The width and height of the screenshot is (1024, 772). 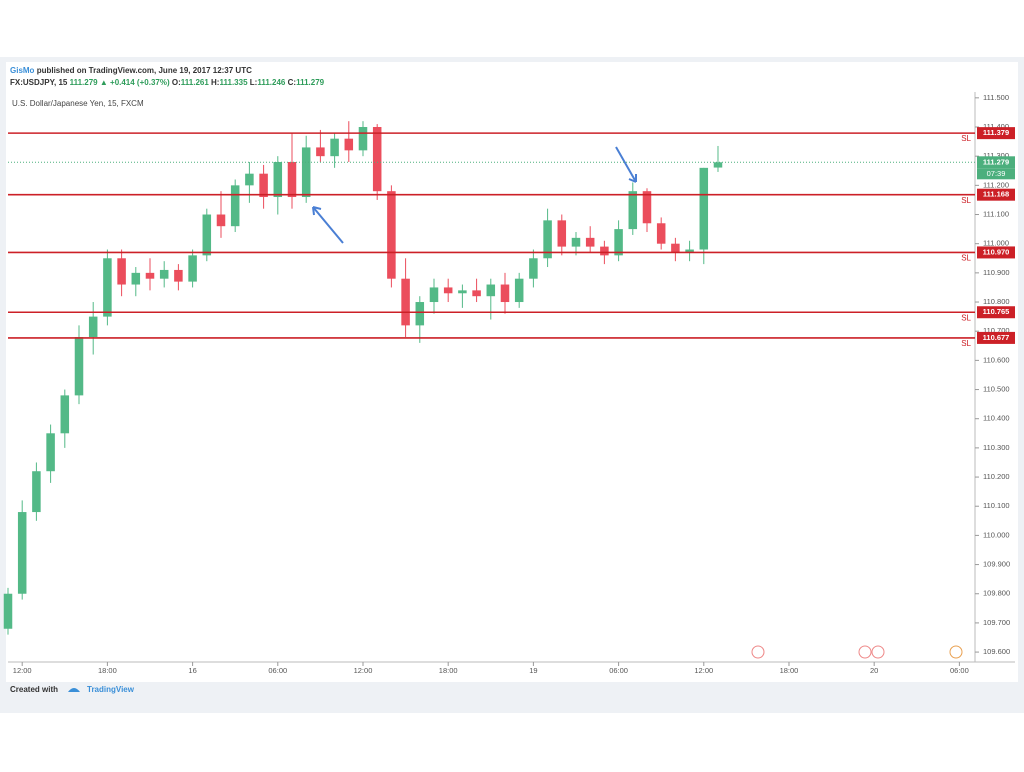 I want to click on annotations, so click(x=474, y=195).